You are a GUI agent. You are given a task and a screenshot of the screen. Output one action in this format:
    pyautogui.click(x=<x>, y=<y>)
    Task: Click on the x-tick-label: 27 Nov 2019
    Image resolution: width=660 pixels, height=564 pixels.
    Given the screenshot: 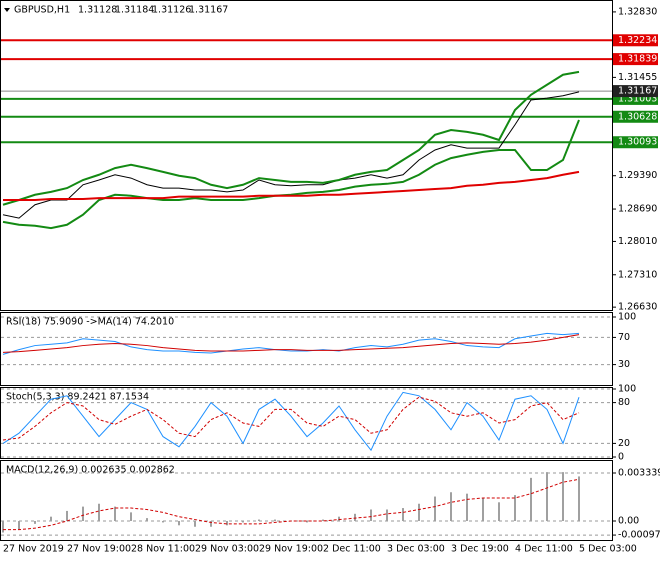 What is the action you would take?
    pyautogui.click(x=33, y=549)
    